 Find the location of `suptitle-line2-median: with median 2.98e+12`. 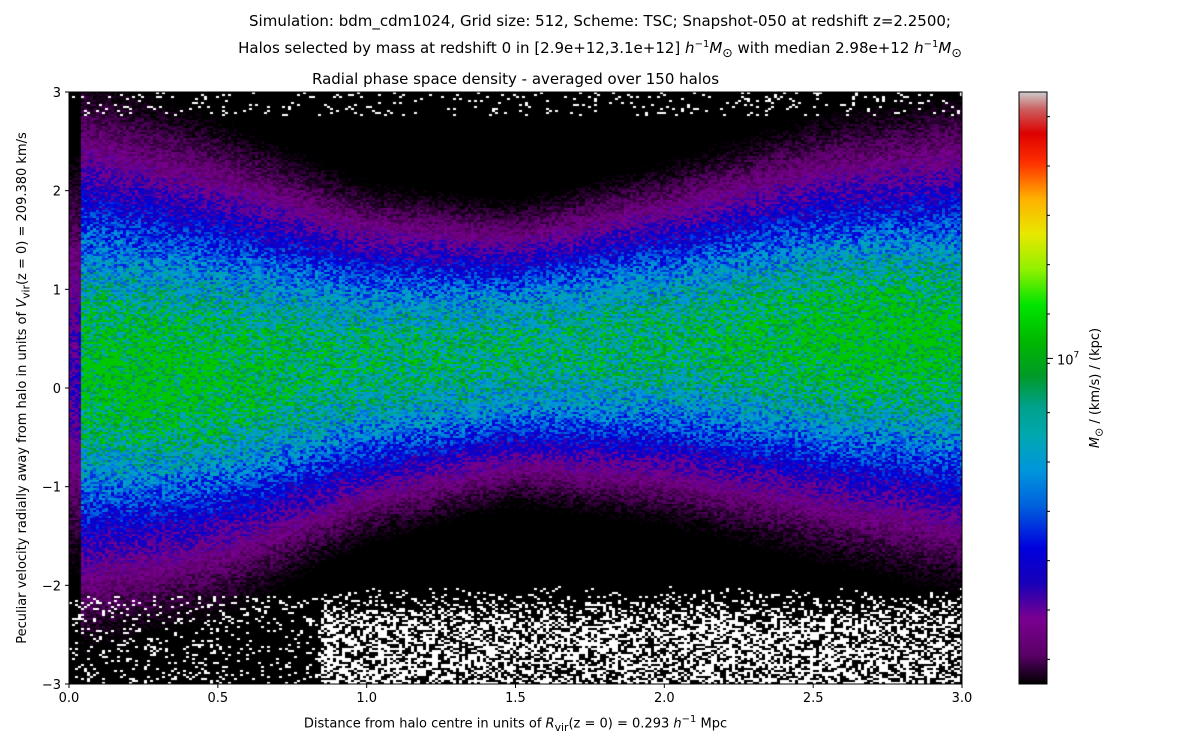

suptitle-line2-median: with median 2.98e+12 is located at coordinates (823, 48).